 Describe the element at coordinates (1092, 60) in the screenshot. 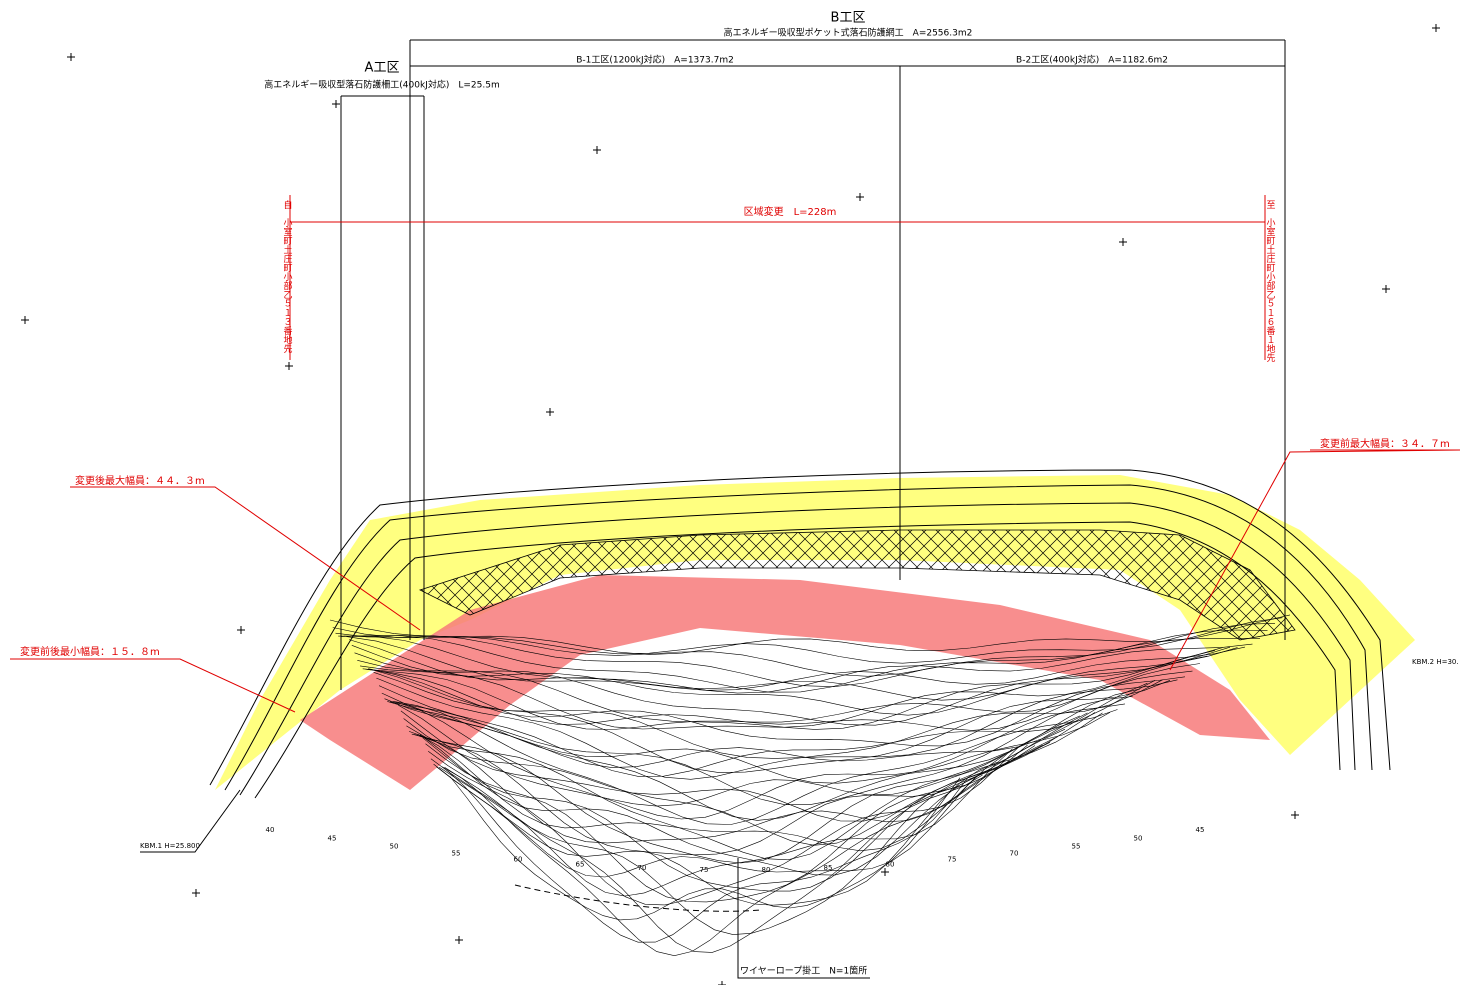

I see `zone-desc: B-2工区(400kJ対応) A=1182.6m2` at that location.